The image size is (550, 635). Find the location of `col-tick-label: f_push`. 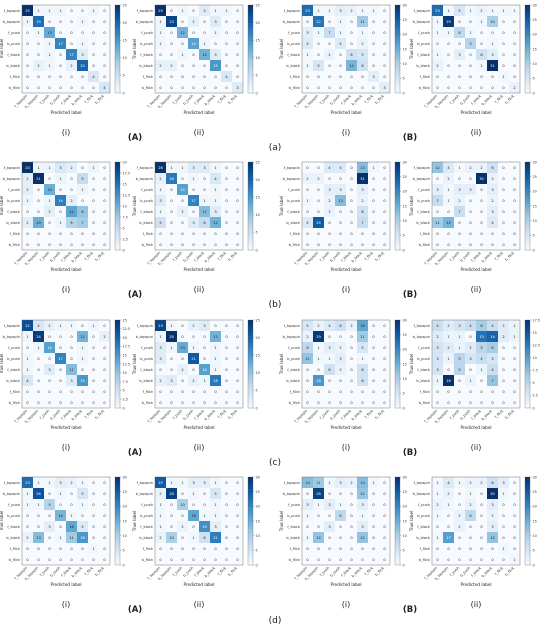

col-tick-label: f_push is located at coordinates (177, 256).